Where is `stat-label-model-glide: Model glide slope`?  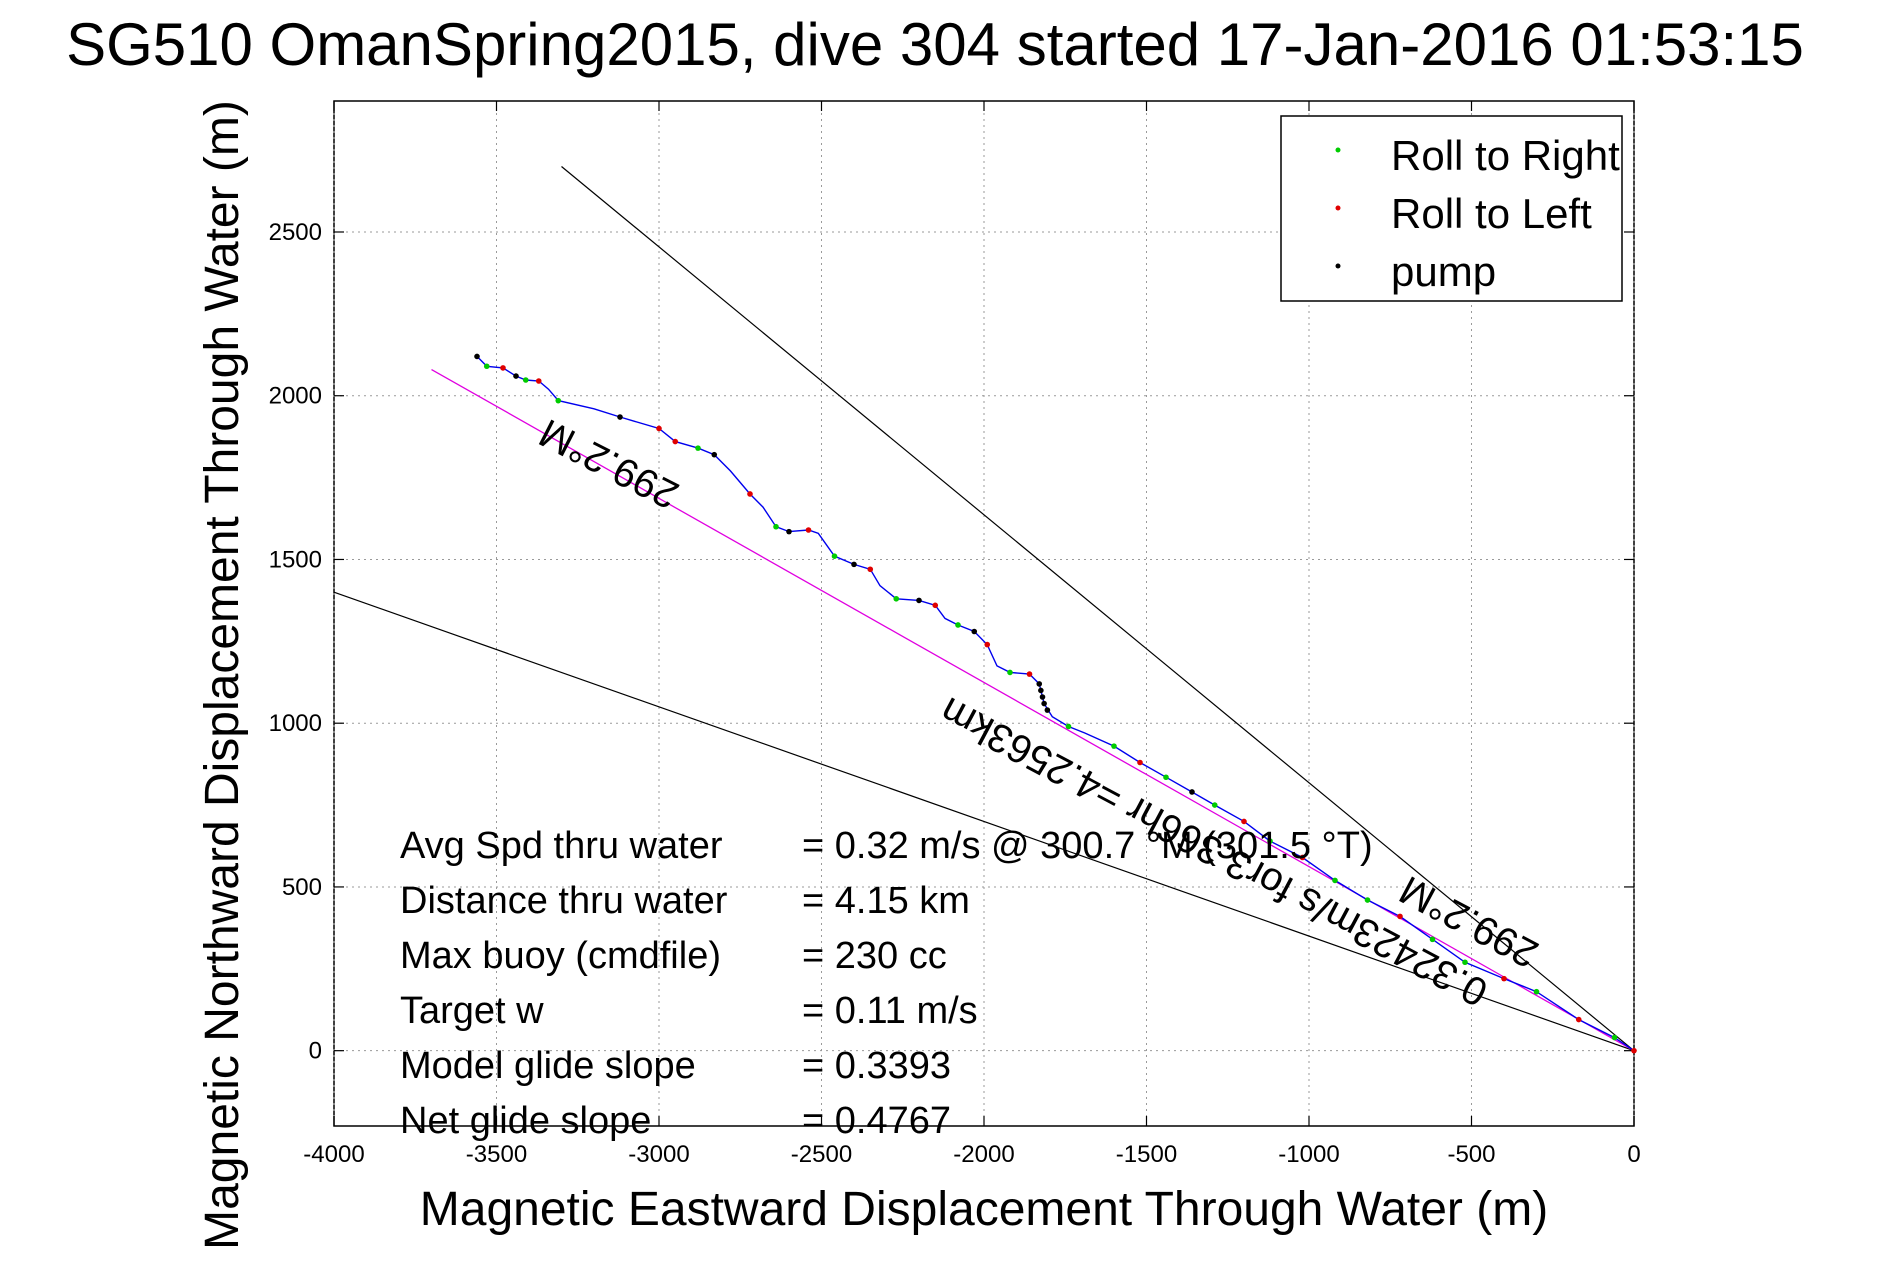
stat-label-model-glide: Model glide slope is located at coordinates (548, 1066).